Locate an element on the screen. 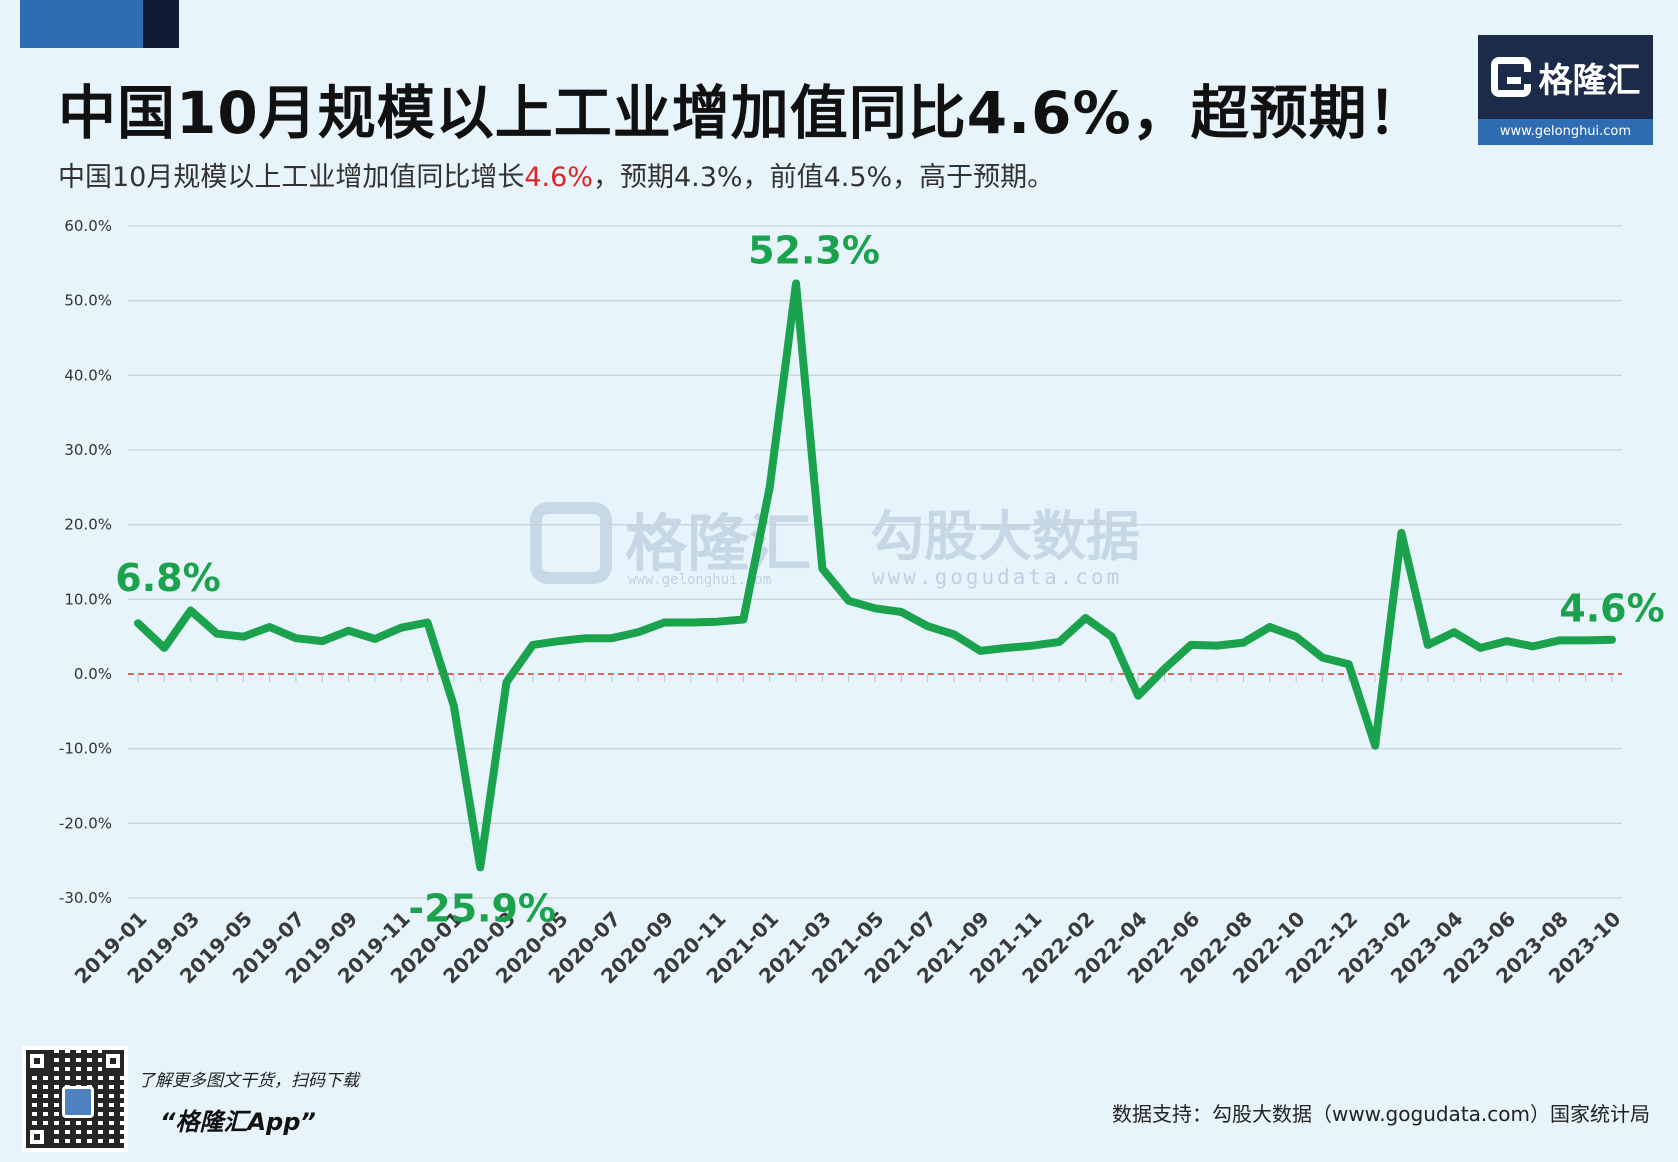 The image size is (1678, 1162). top-accent-bar-navy is located at coordinates (161, 24).